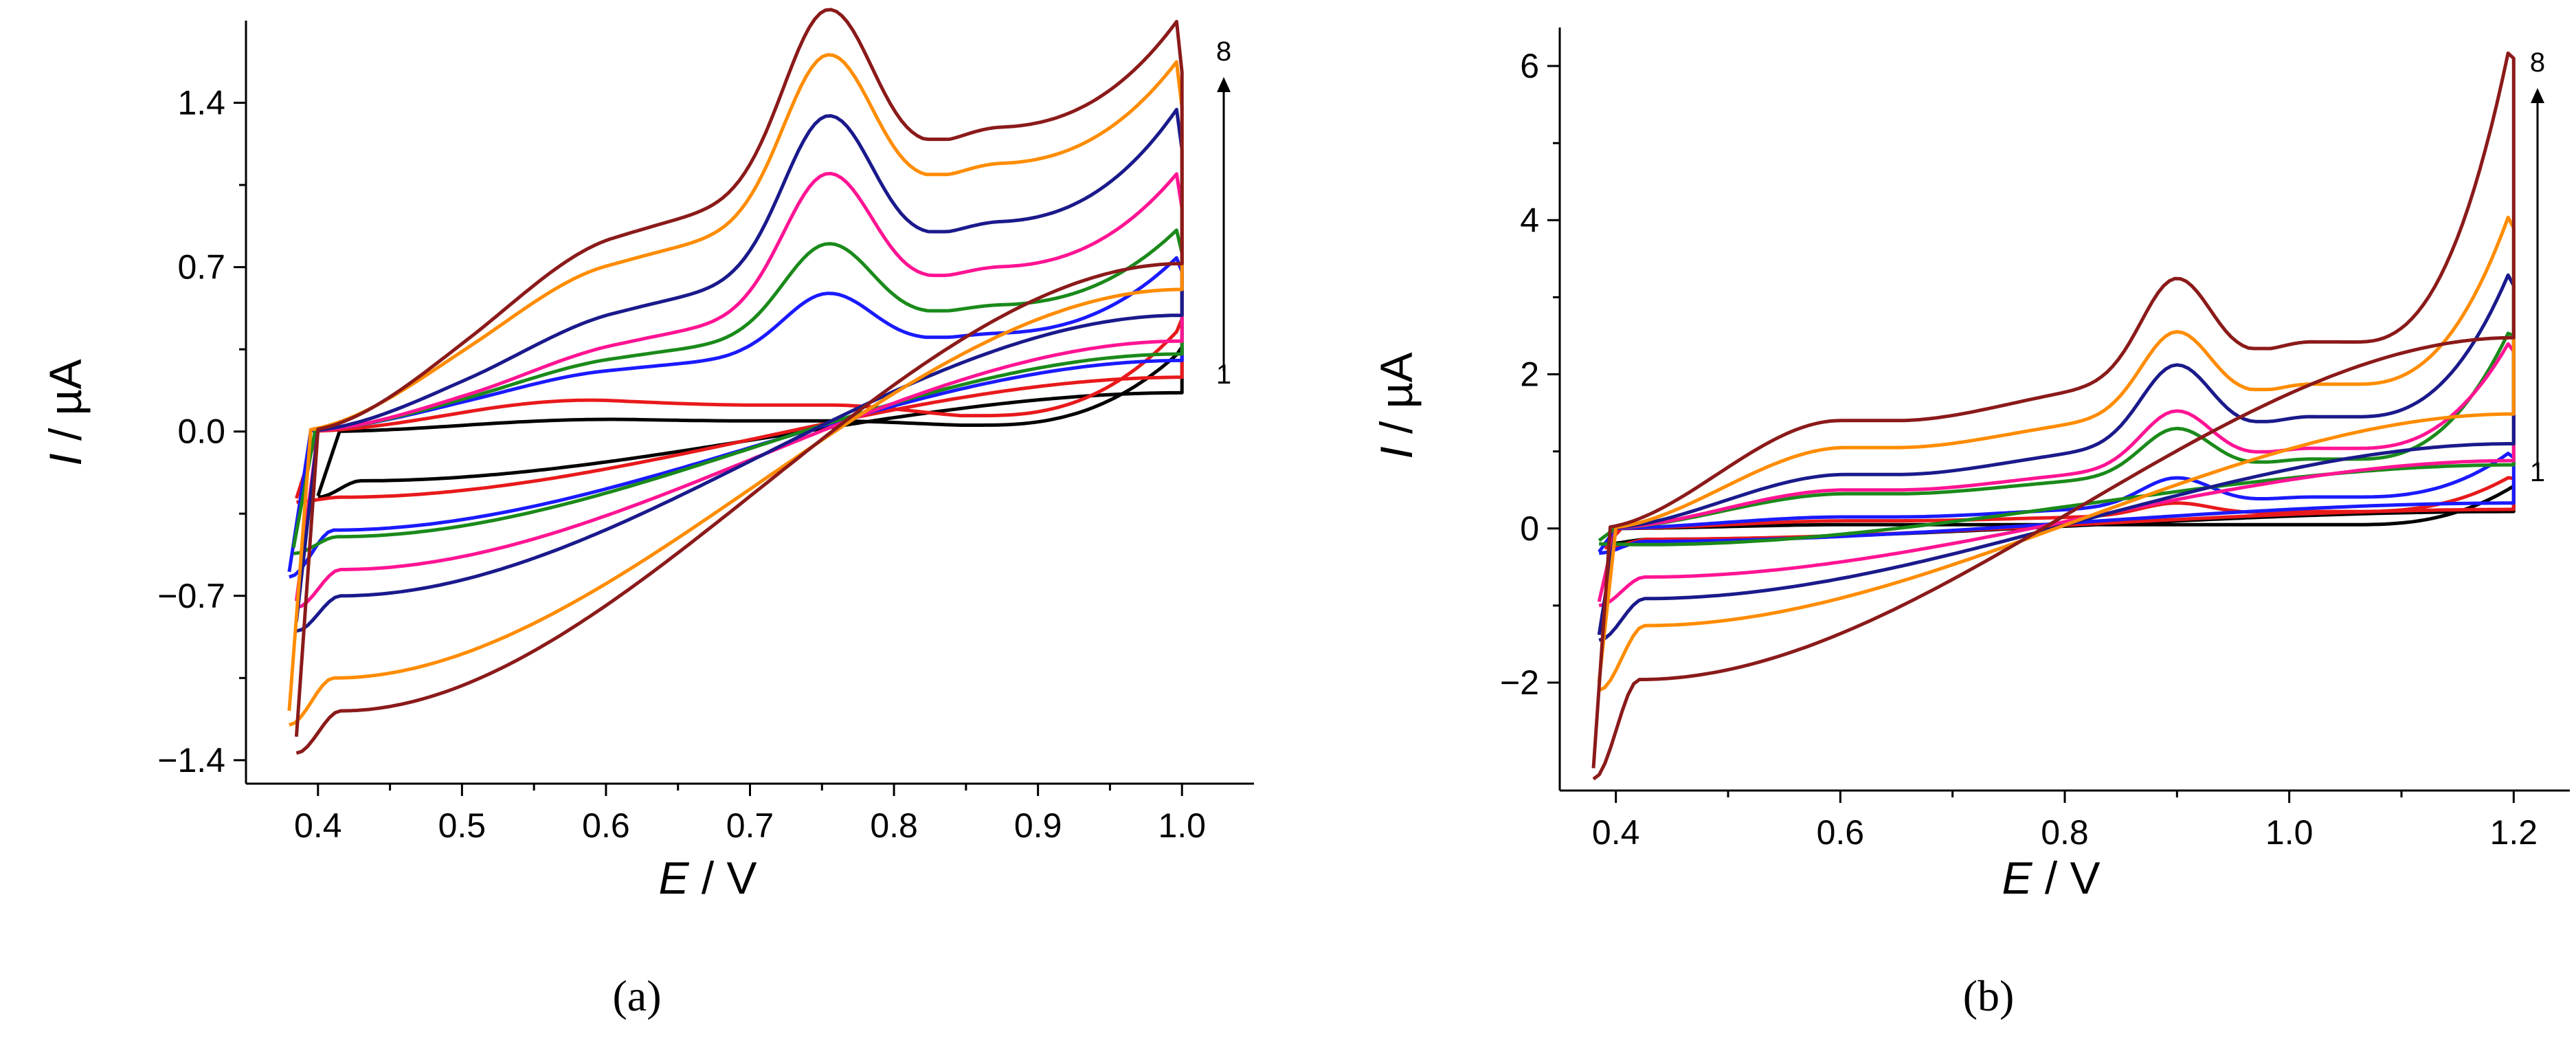 Image resolution: width=2576 pixels, height=1038 pixels. Describe the element at coordinates (1519, 682) in the screenshot. I see `y-tick-label-b: −2` at that location.